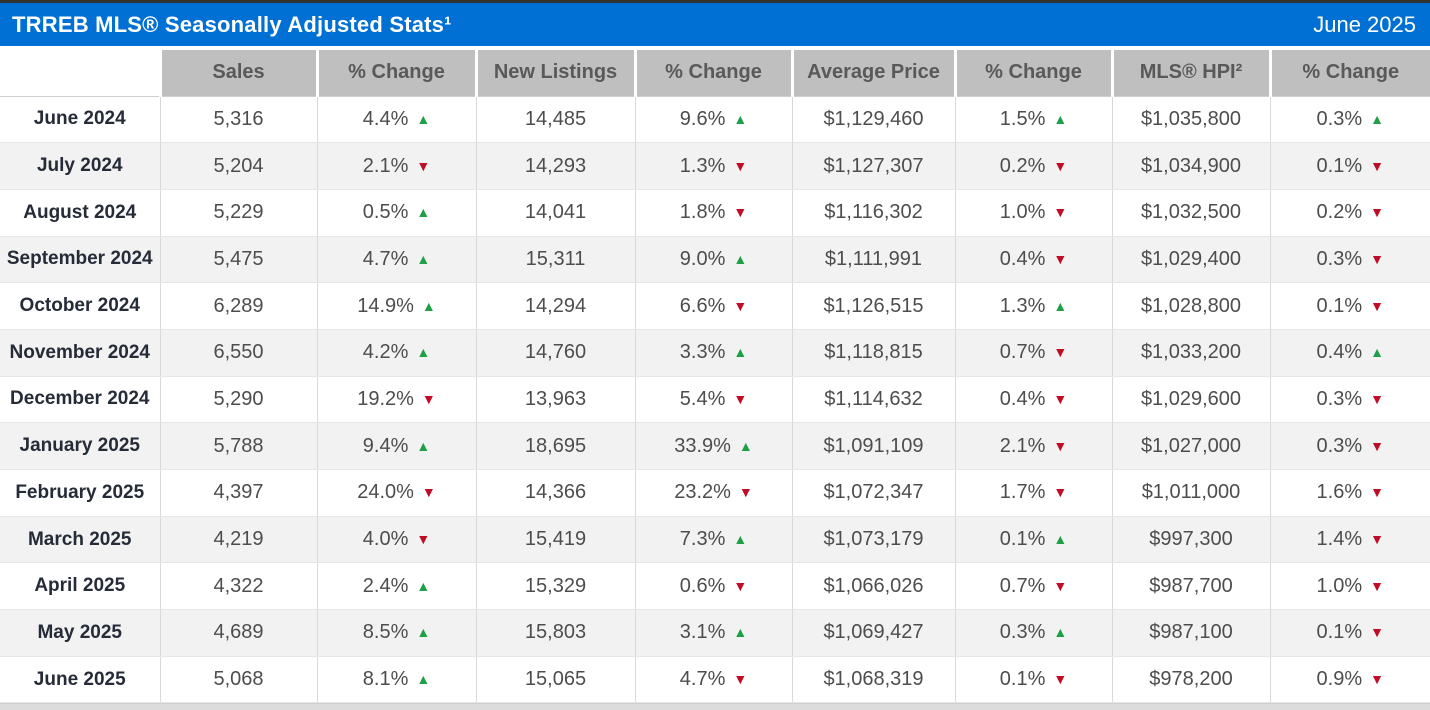 This screenshot has width=1430, height=710. I want to click on month-label: April 2025, so click(80, 586).